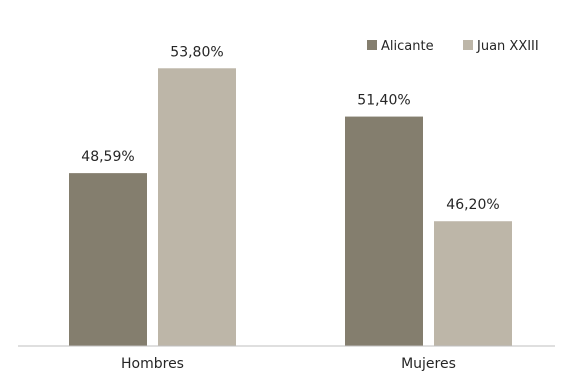 This screenshot has height=372, width=563. I want to click on value-label: 51,40%, so click(383, 101).